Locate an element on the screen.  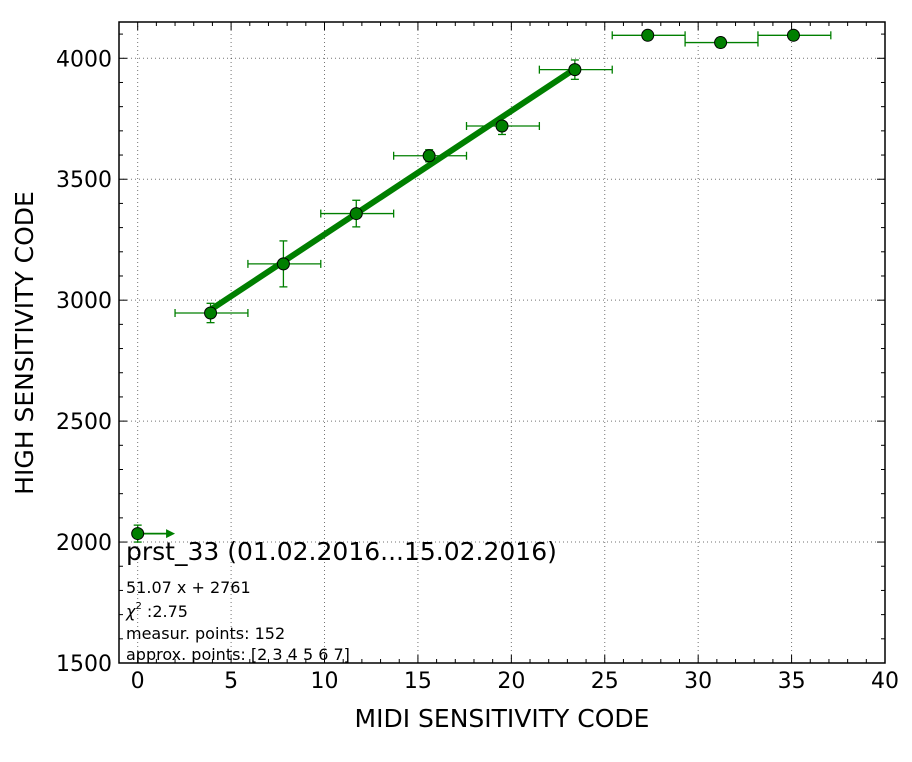
fit-line-layer is located at coordinates (392, 189).